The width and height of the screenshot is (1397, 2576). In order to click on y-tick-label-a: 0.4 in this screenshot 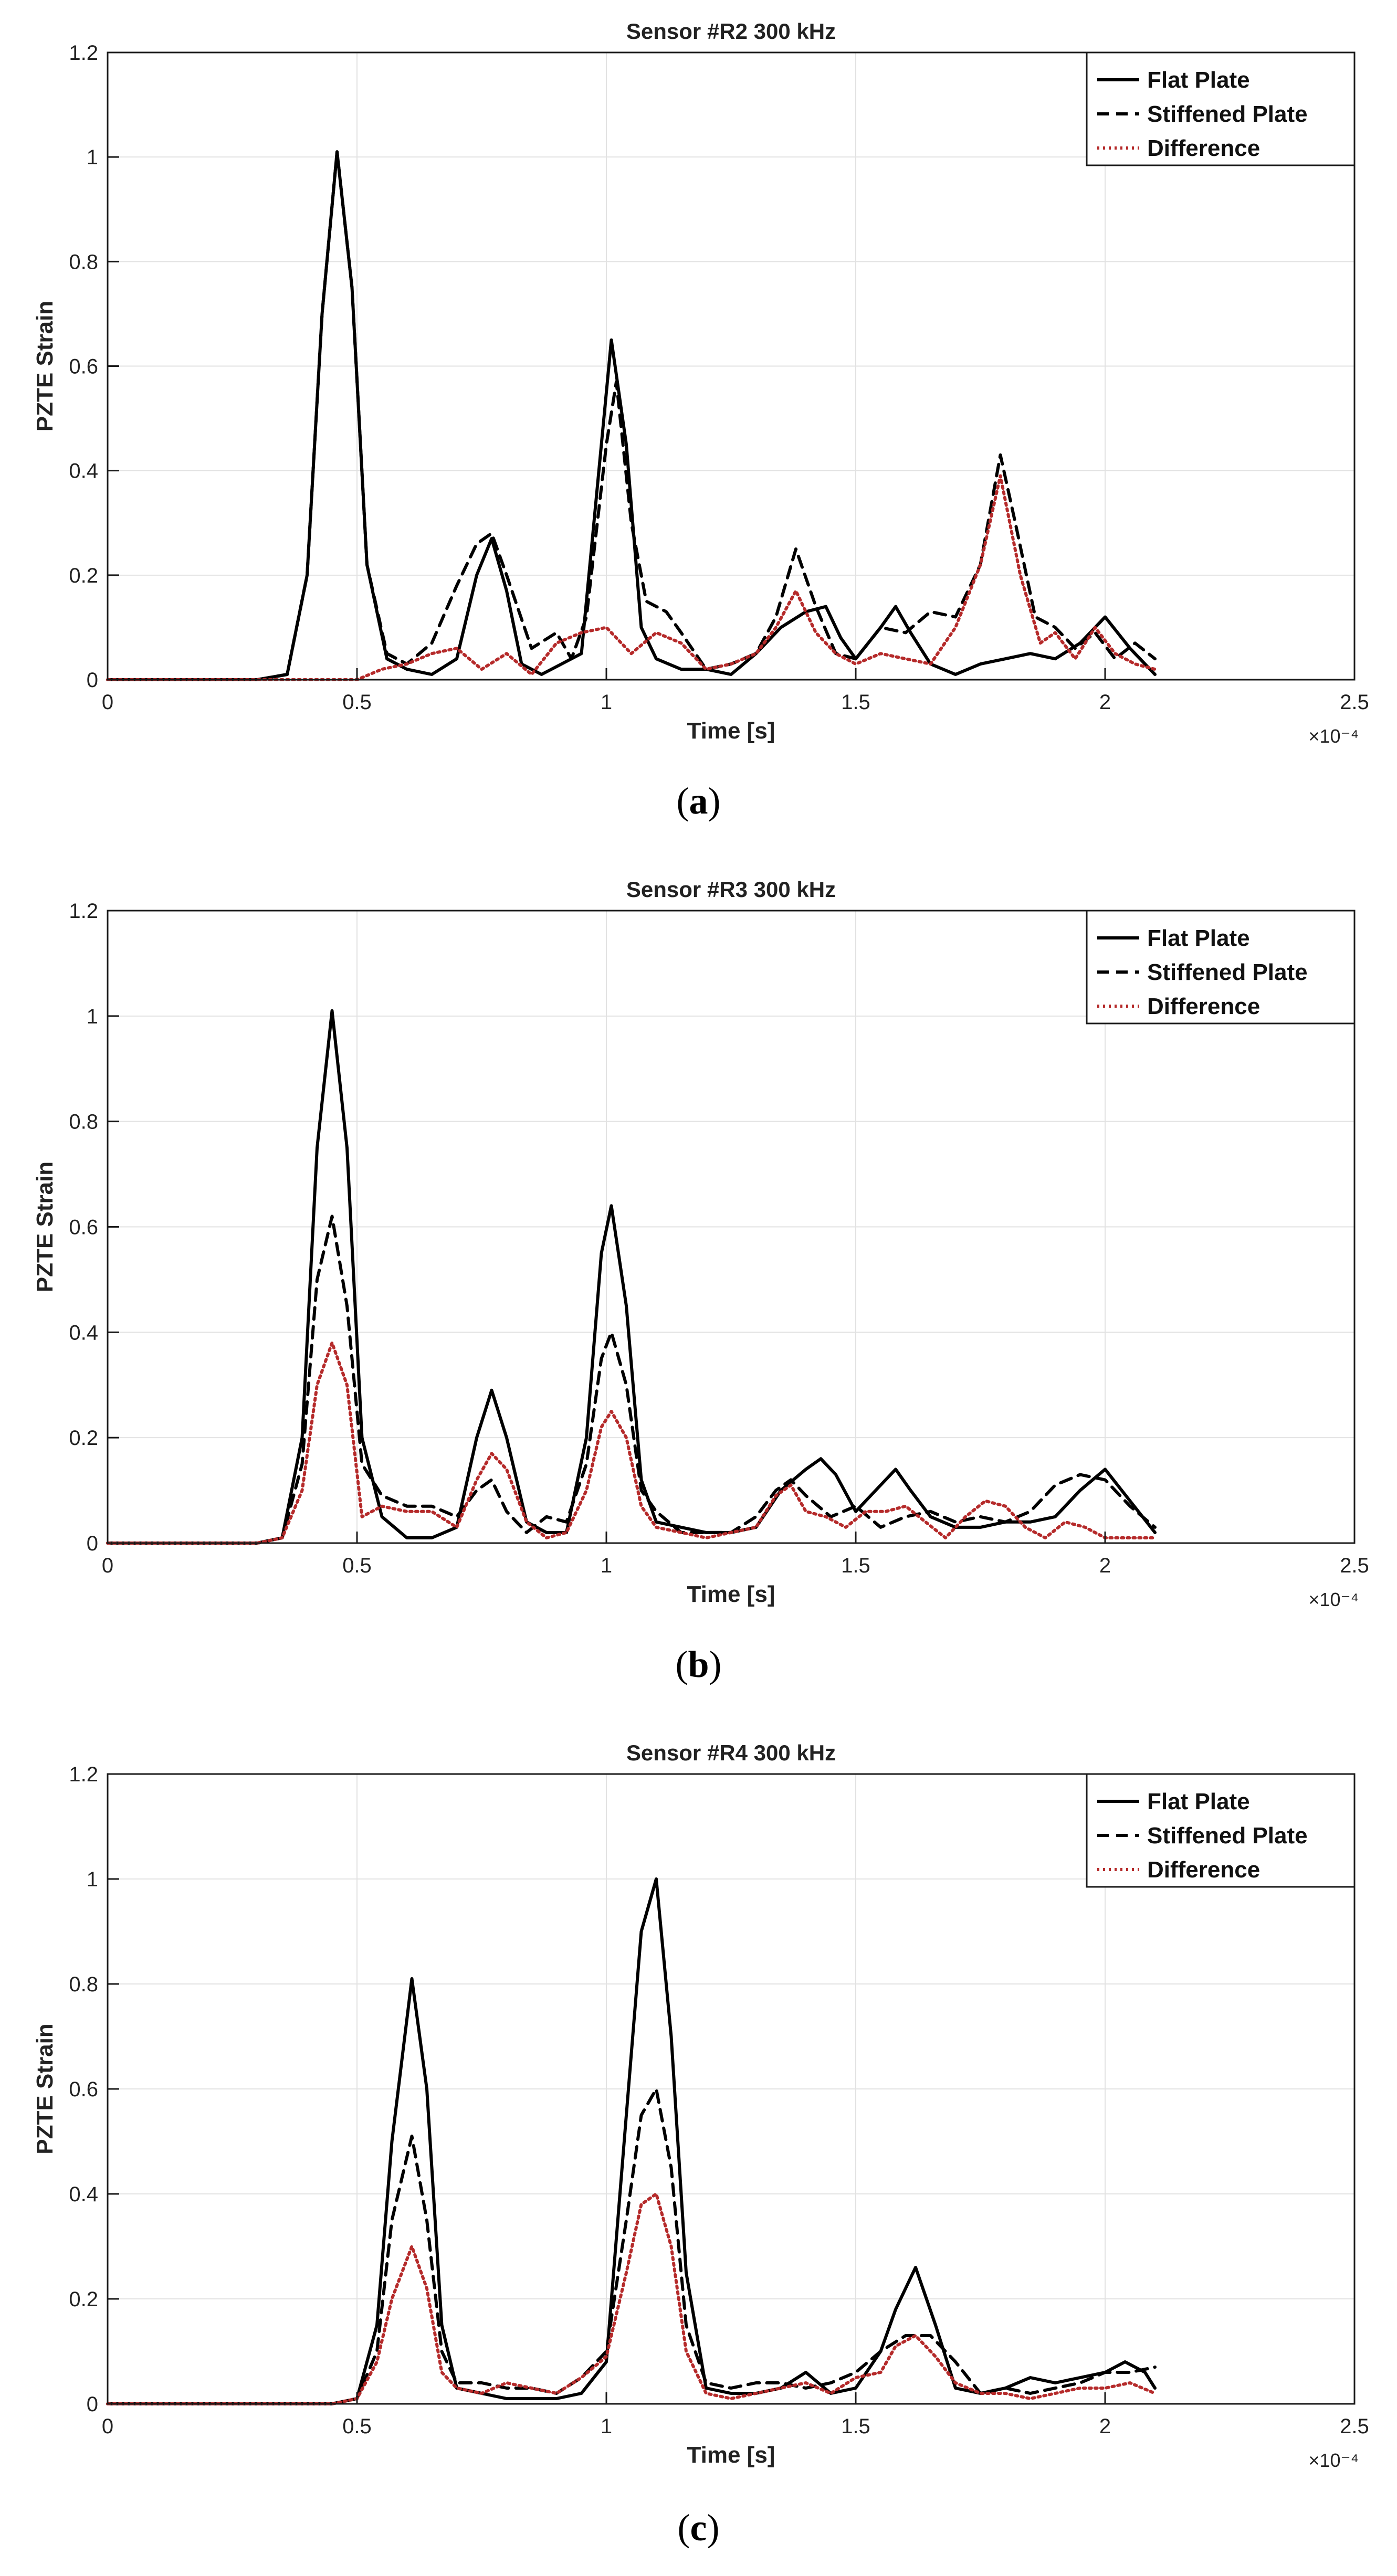, I will do `click(83, 471)`.